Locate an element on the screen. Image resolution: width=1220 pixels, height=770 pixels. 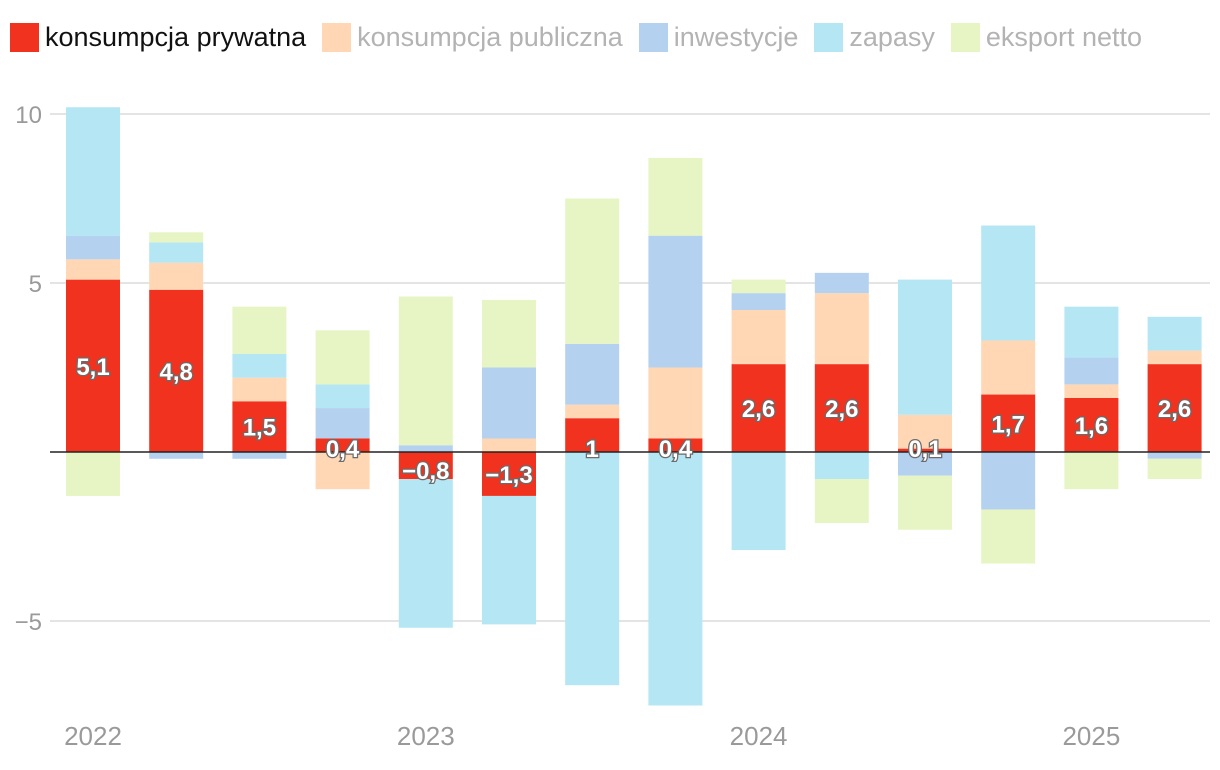
data-label: 1,7 is located at coordinates (1008, 424).